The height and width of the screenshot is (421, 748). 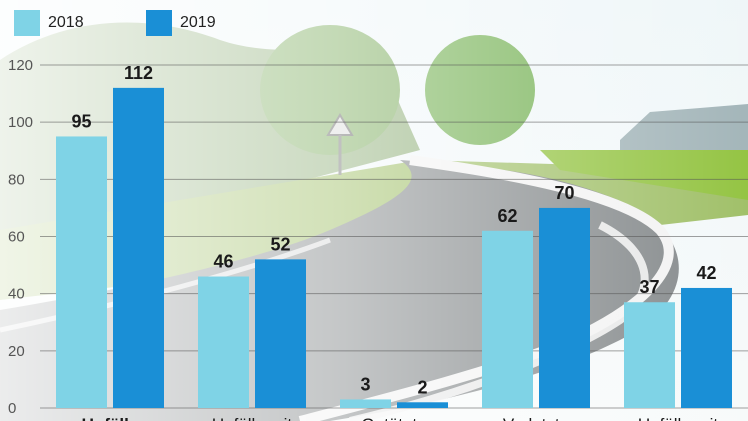 I want to click on category-label-4: Unfälle mit, so click(x=678, y=418).